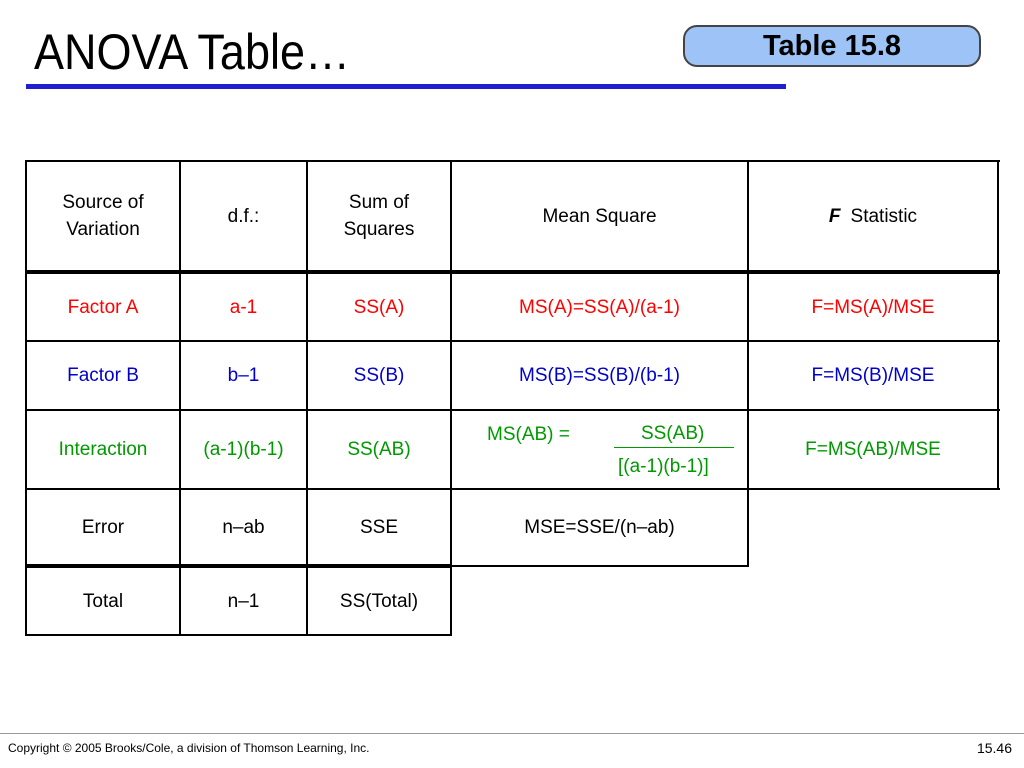  What do you see at coordinates (243, 216) in the screenshot?
I see `header-df: d.f.:` at bounding box center [243, 216].